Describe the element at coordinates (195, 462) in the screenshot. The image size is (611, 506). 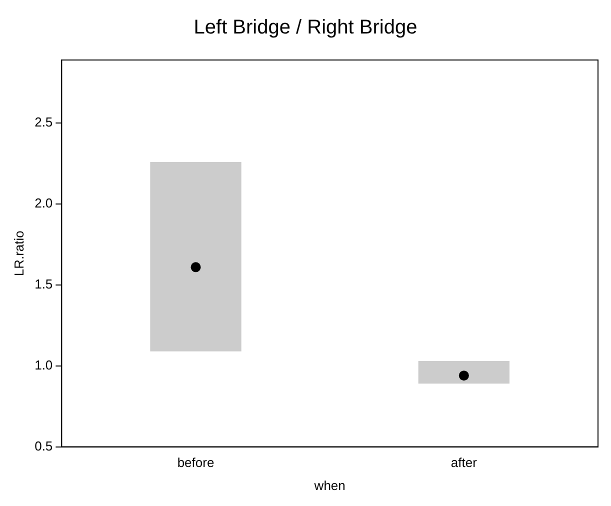
I see `x-tick-label: before` at that location.